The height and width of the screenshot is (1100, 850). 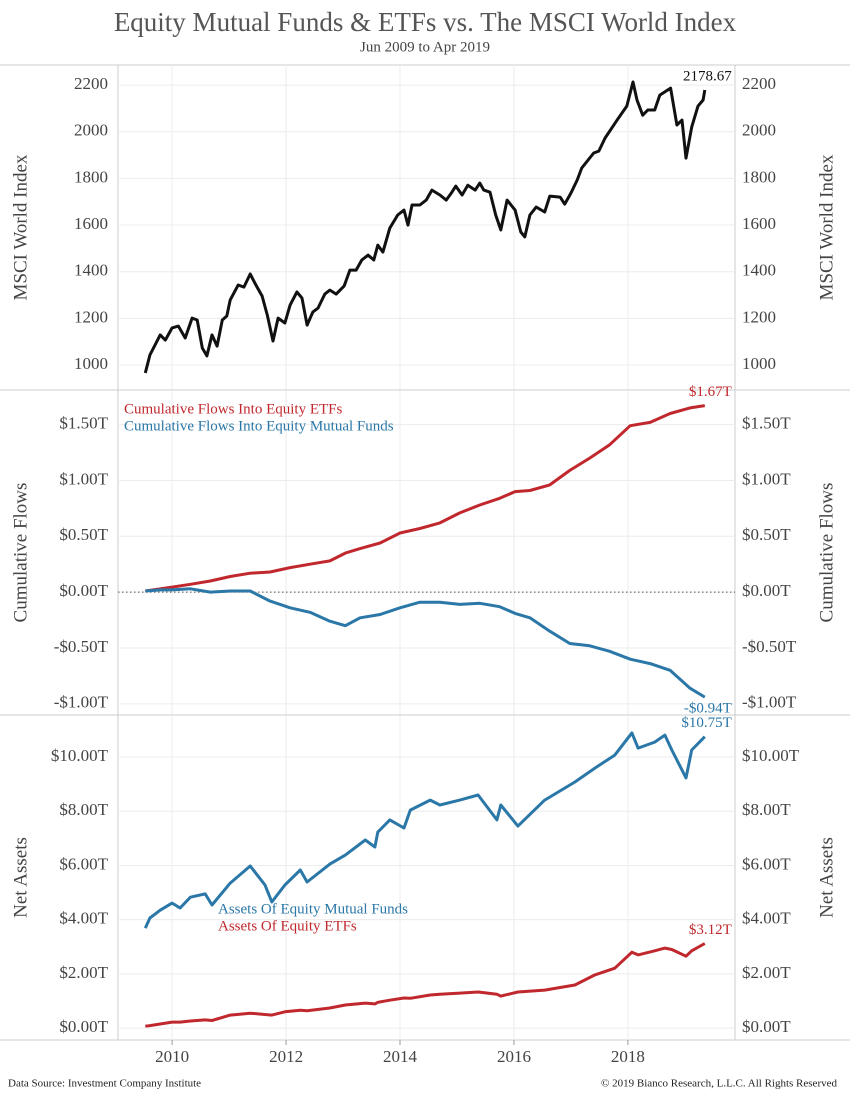 What do you see at coordinates (83, 478) in the screenshot?
I see `y-tick-label: $1.00T` at bounding box center [83, 478].